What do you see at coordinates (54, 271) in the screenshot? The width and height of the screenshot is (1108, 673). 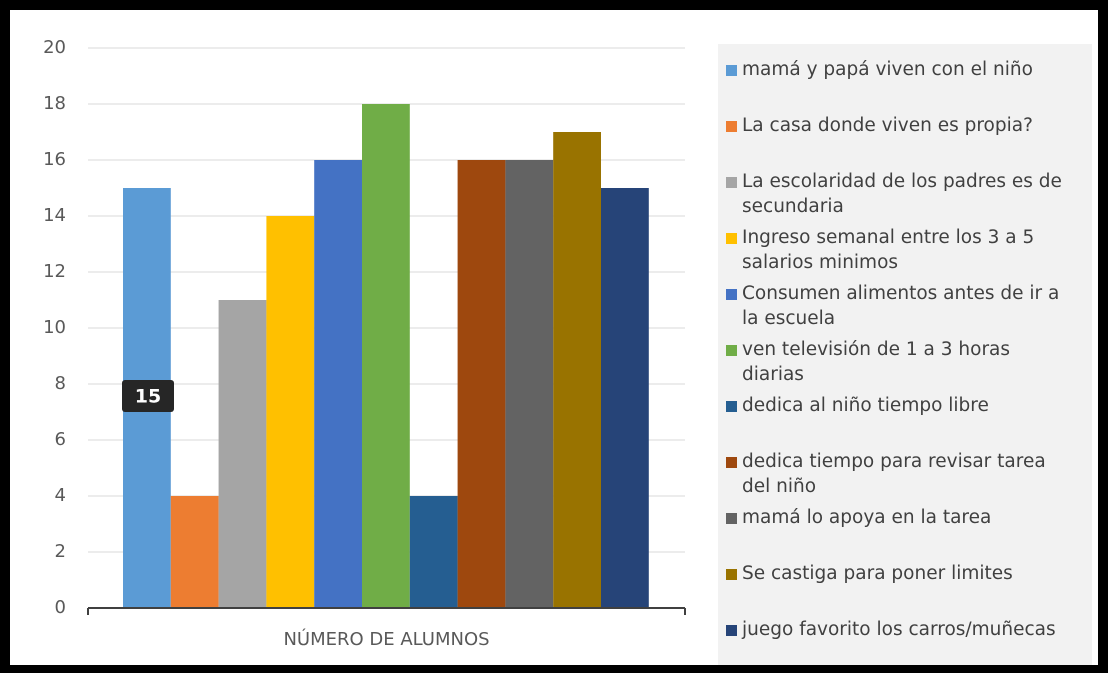 I see `y-tick-label: 12` at bounding box center [54, 271].